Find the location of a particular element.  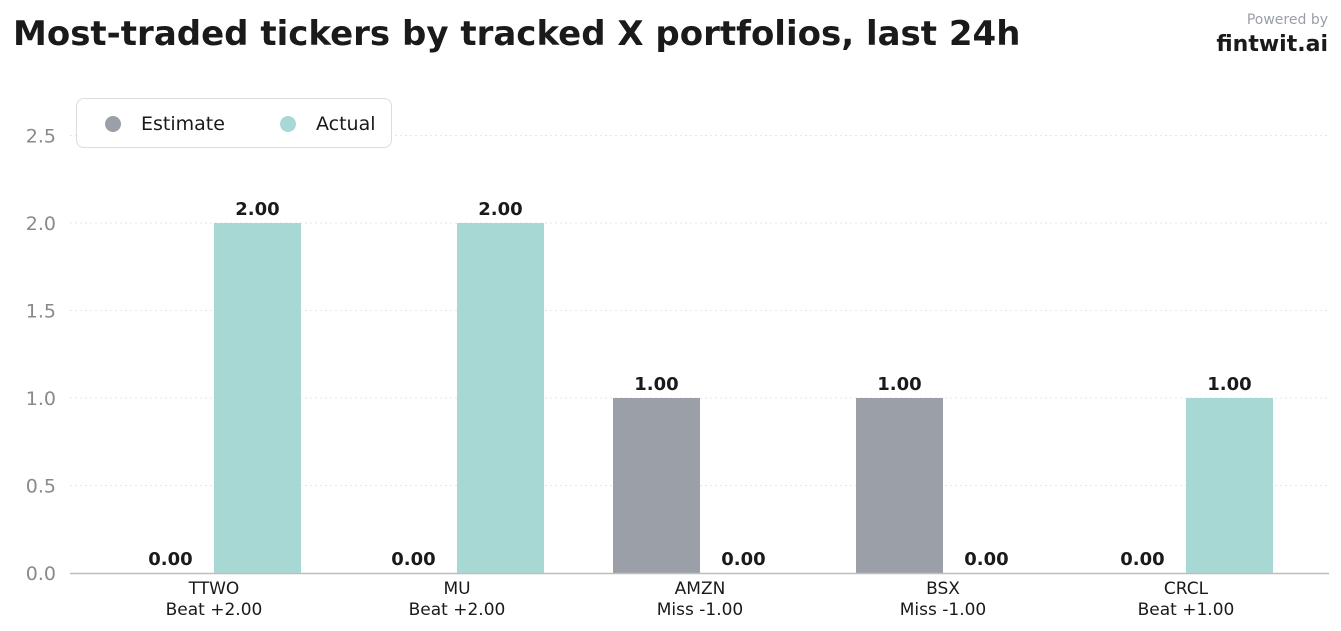

y-tick-label: 0.5 is located at coordinates (41, 487).